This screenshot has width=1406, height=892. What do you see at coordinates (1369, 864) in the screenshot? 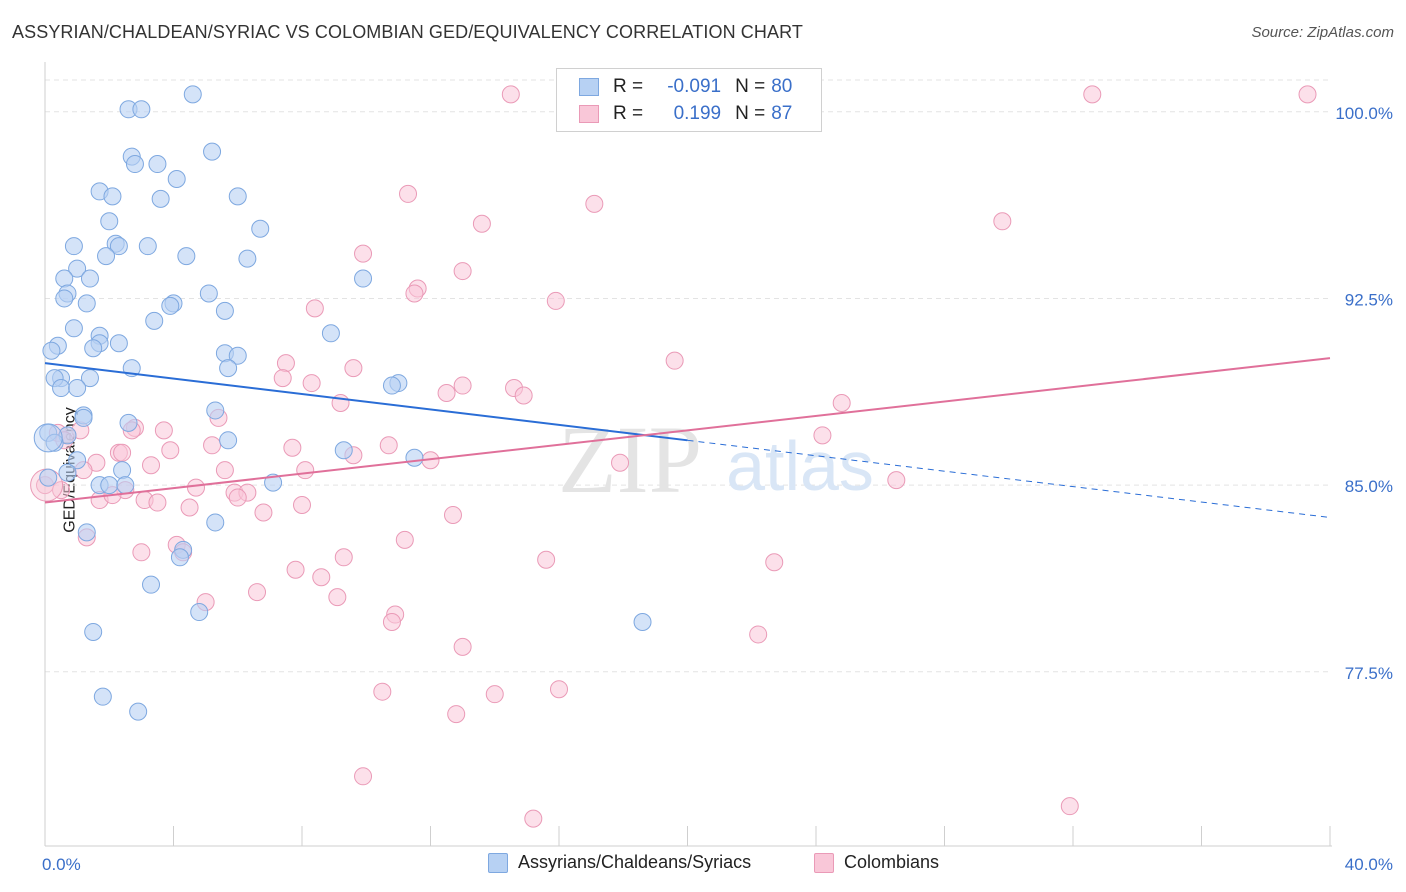
I see `x-tick-label-max: 40.0%` at bounding box center [1369, 864].